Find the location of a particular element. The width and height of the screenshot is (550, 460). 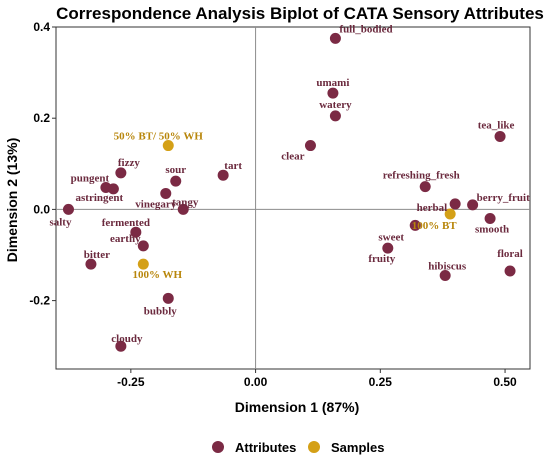

attribute-label-astringent: astringent is located at coordinates (100, 198).